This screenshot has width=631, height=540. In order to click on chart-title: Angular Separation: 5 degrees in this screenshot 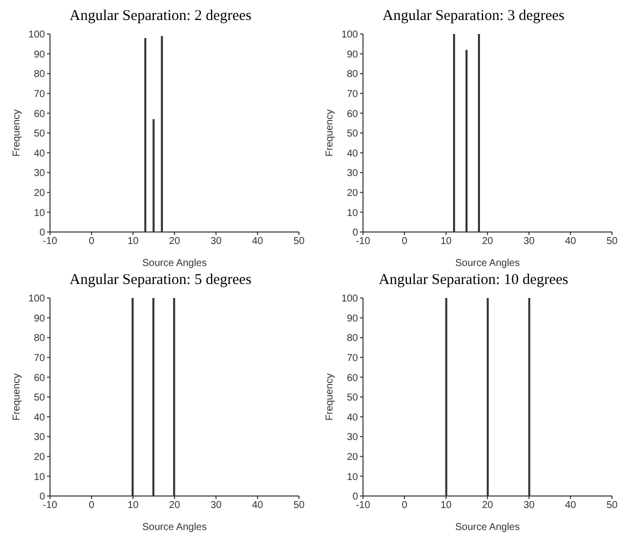, I will do `click(160, 281)`.